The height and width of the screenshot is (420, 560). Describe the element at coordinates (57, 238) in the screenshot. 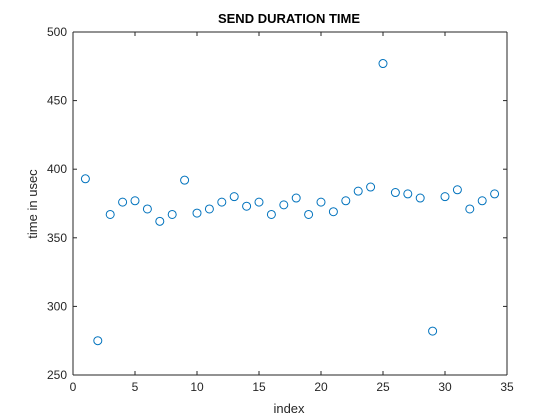

I see `y-tick-label: 350` at that location.